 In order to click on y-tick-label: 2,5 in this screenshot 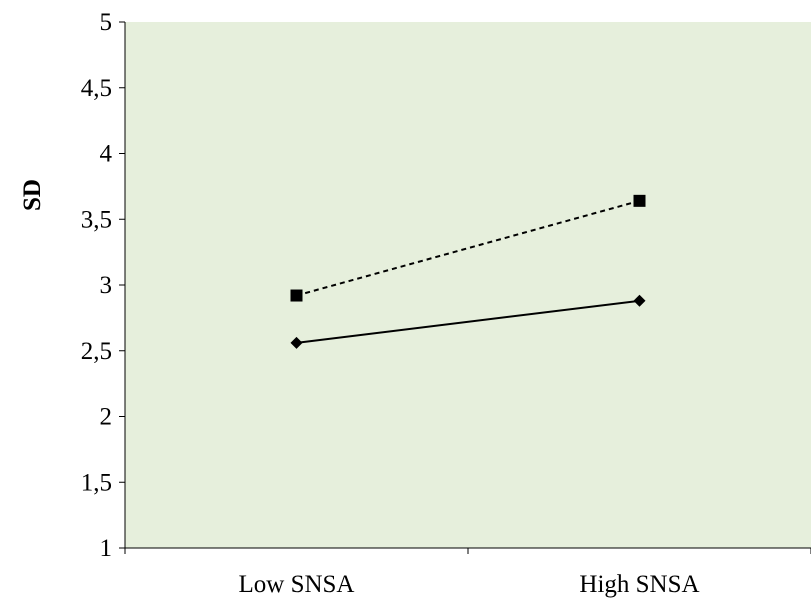, I will do `click(96, 351)`.